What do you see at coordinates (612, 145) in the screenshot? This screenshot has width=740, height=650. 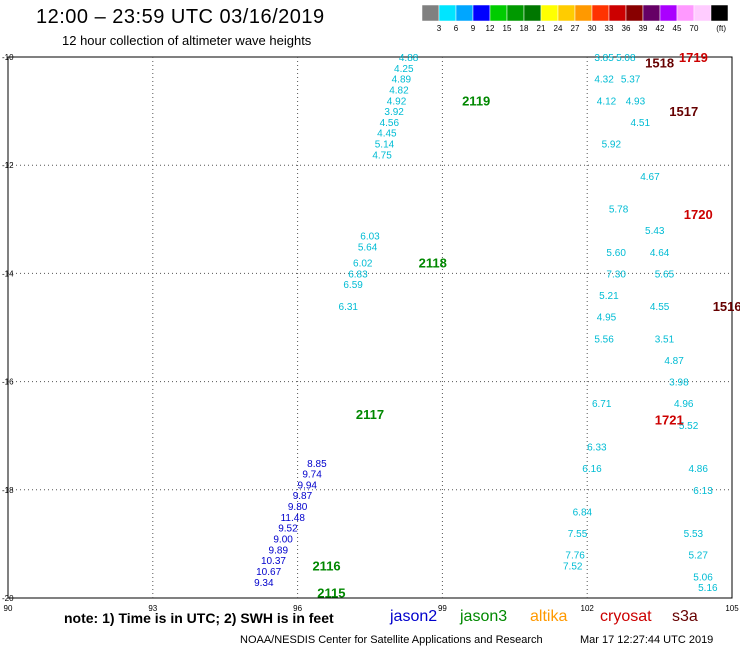 I see `wave-height-value: 5.92` at bounding box center [612, 145].